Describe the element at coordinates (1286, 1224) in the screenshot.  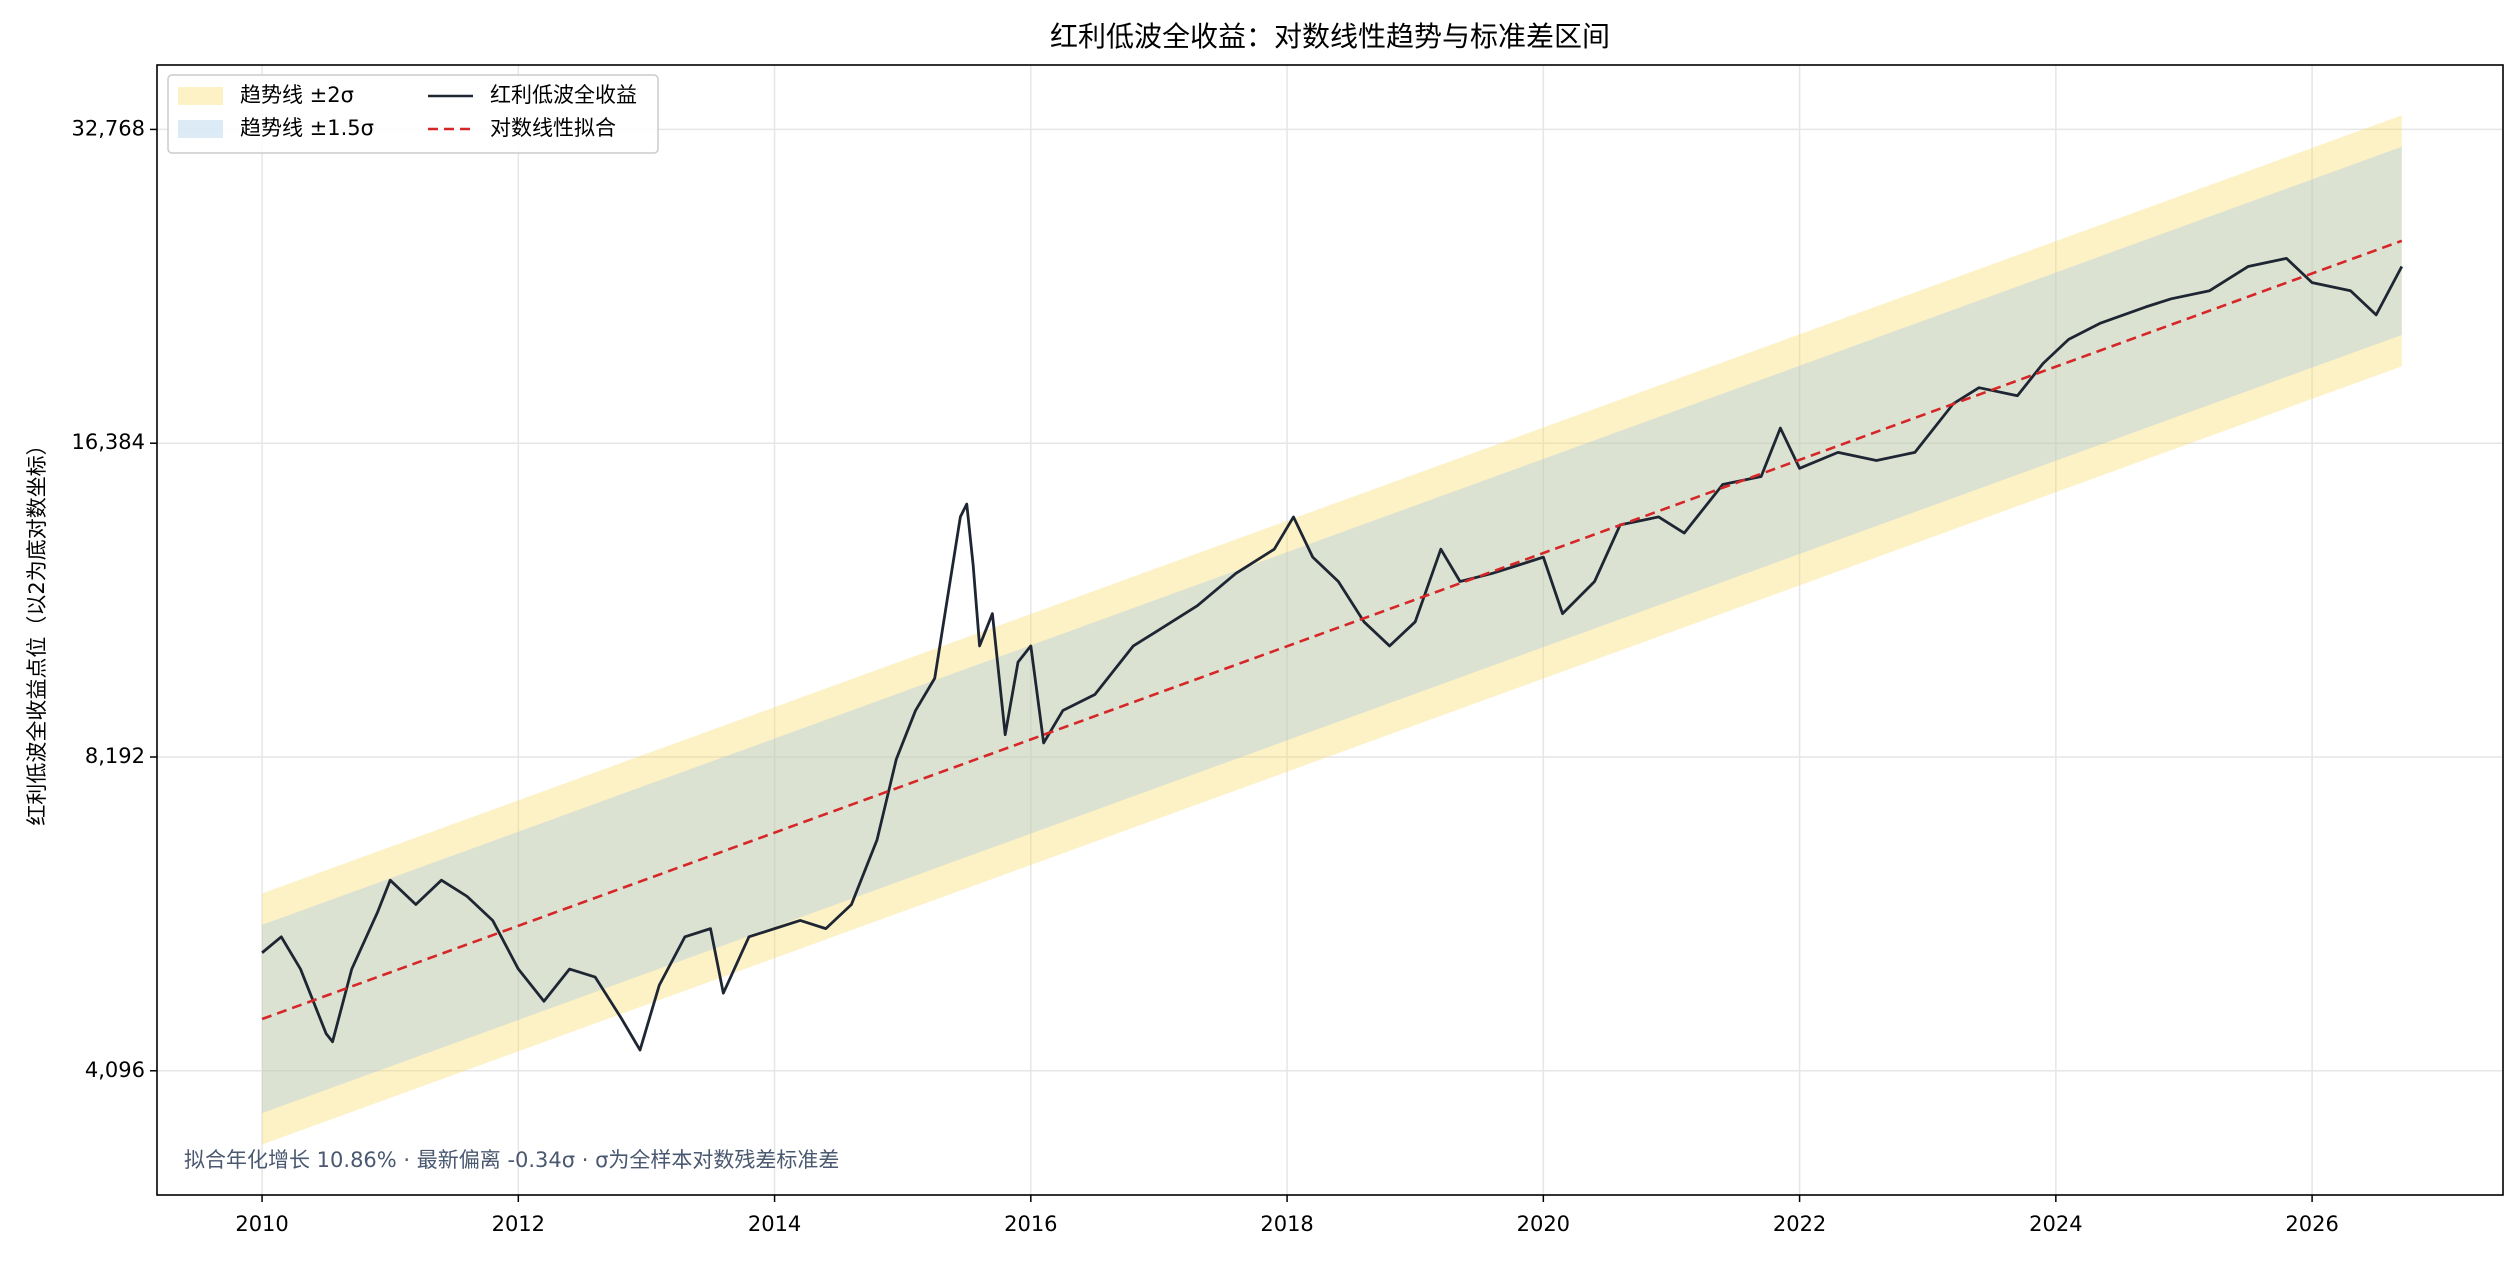
I see `x-tick-label: 2018` at that location.